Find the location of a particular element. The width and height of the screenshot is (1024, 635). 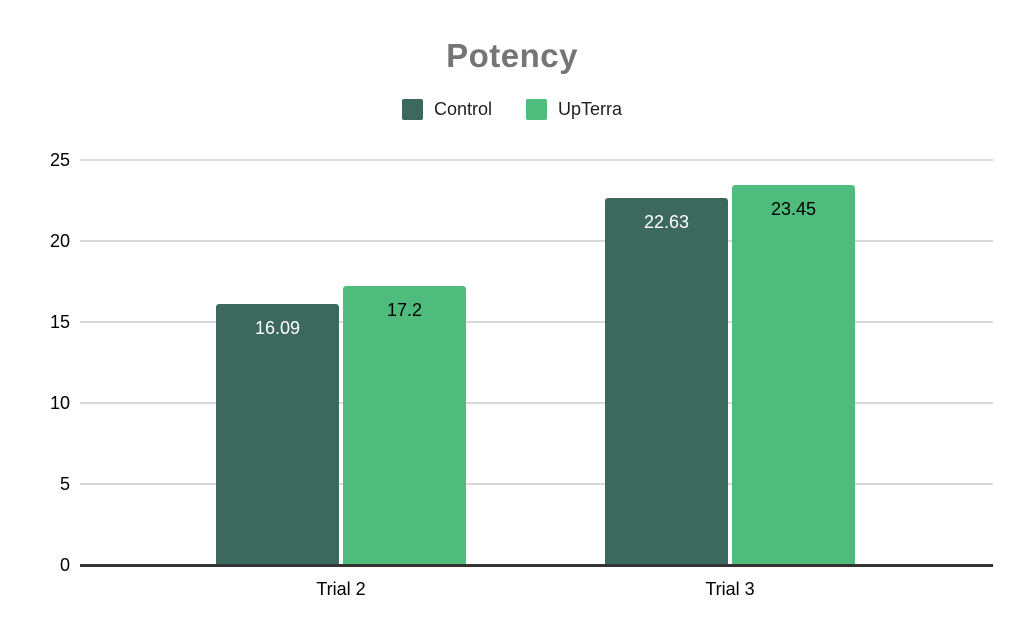

y-tick-label: 10 is located at coordinates (59, 403).